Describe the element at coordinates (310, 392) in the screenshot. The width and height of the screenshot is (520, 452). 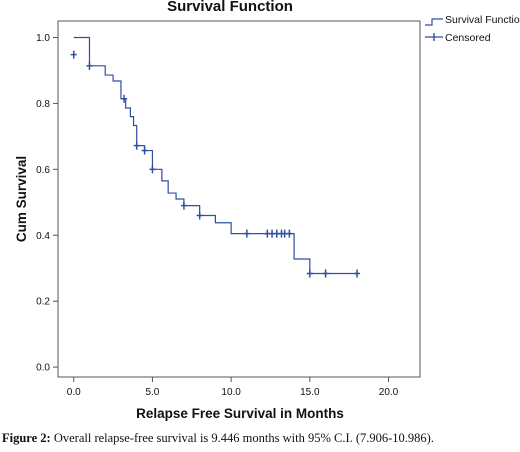
I see `x-tick-label: 15.0` at that location.